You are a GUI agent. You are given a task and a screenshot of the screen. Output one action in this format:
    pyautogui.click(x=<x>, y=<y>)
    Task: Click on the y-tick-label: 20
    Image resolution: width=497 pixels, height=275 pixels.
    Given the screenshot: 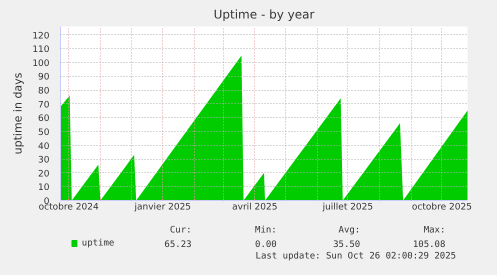 What is the action you would take?
    pyautogui.click(x=44, y=174)
    